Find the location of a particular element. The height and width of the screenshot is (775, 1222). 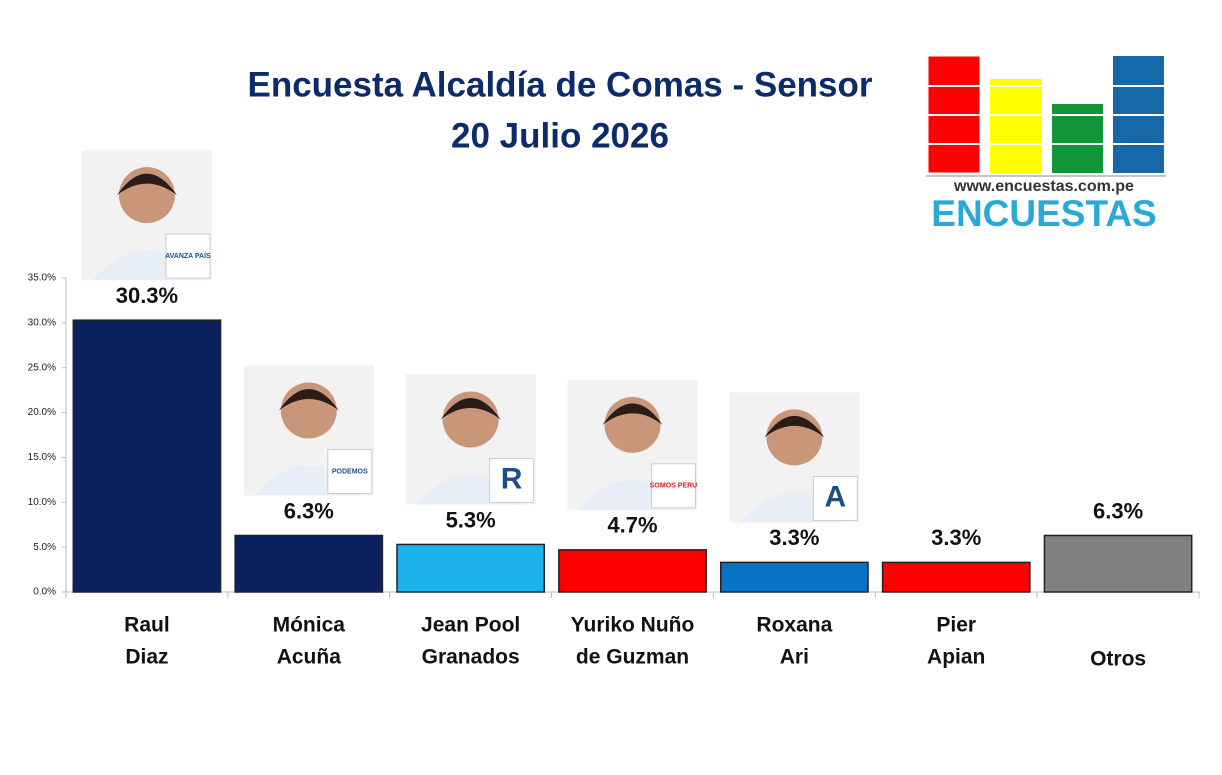

chart-title: Encuesta Alcaldía de Comas - Sensor is located at coordinates (559, 84).